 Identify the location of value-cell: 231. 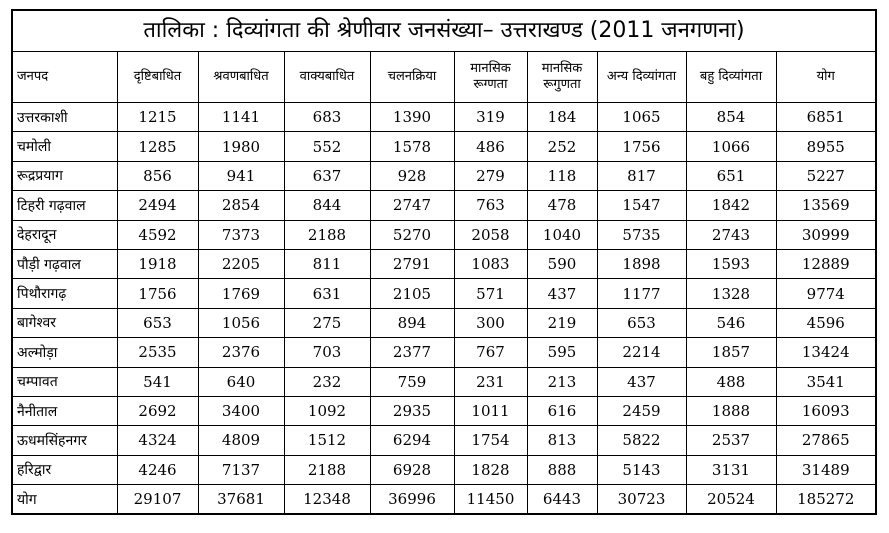
(490, 381).